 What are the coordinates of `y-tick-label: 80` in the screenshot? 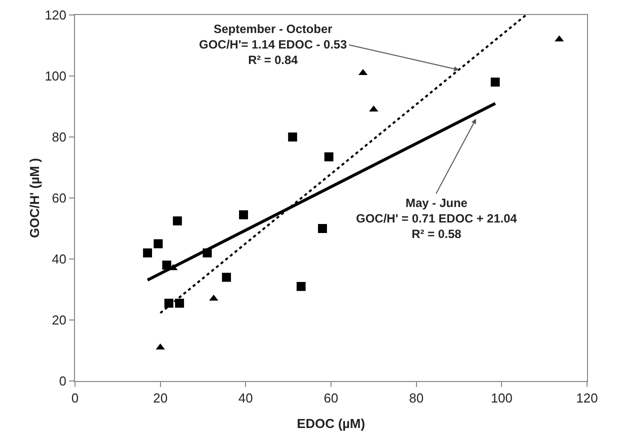 It's located at (59, 137).